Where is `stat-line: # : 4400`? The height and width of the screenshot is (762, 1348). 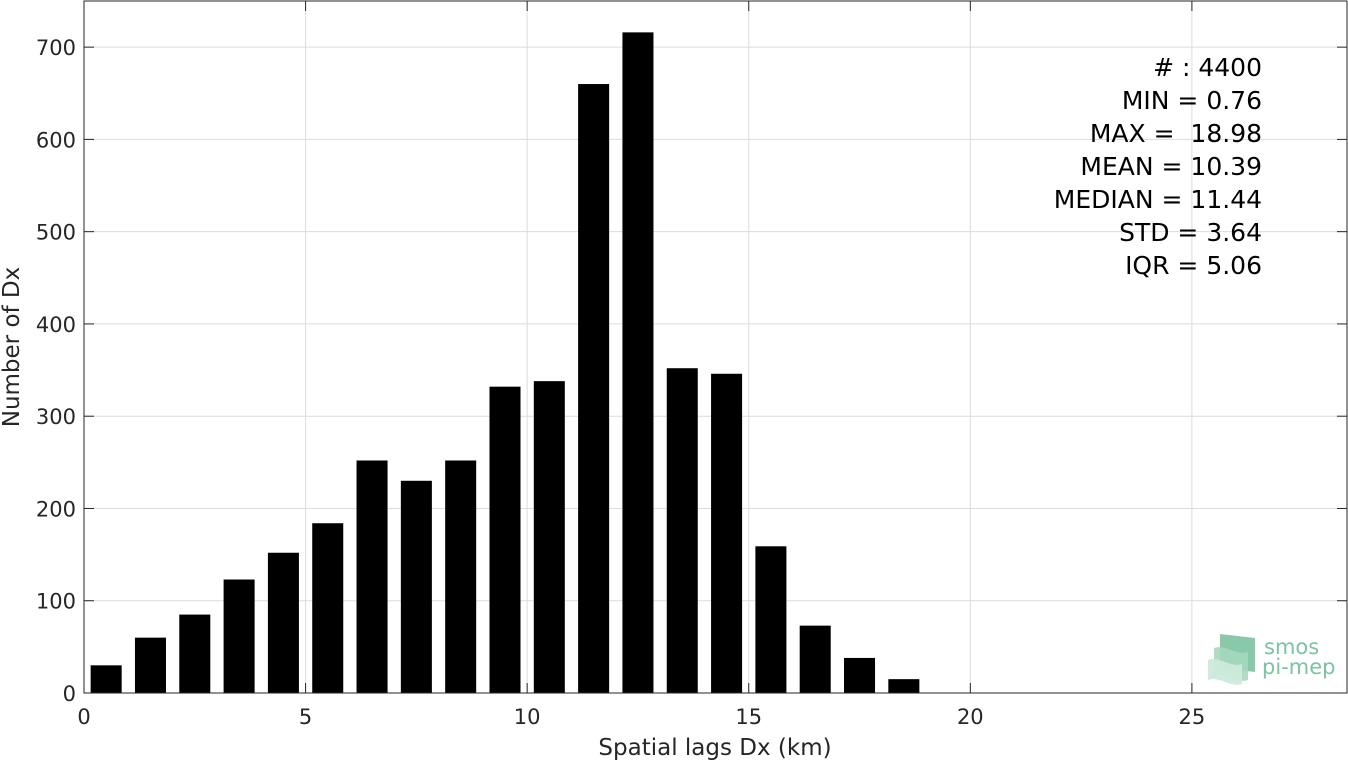 stat-line: # : 4400 is located at coordinates (1207, 67).